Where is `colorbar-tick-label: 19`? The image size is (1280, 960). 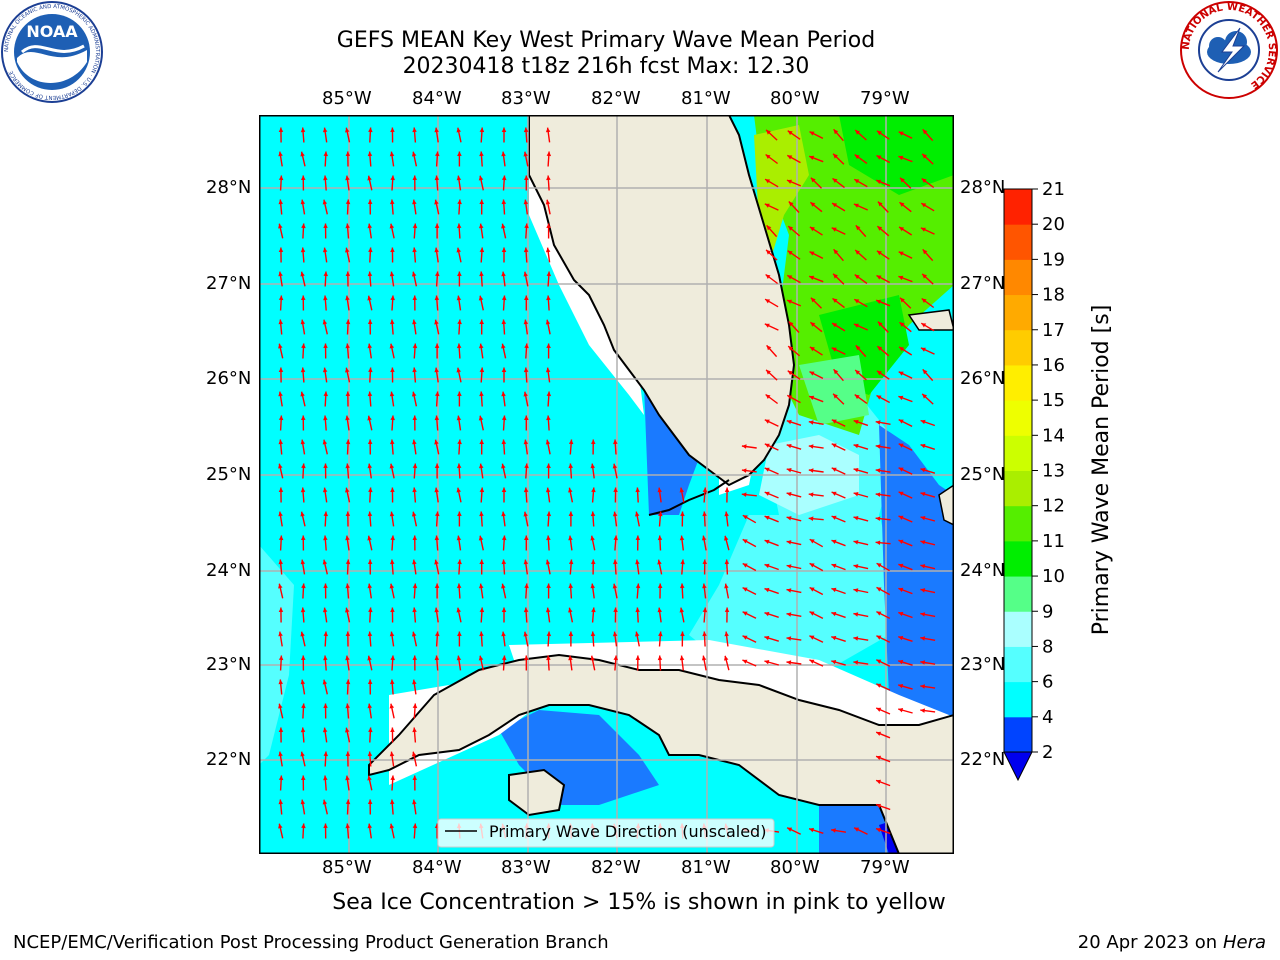
colorbar-tick-label: 19 is located at coordinates (1053, 259).